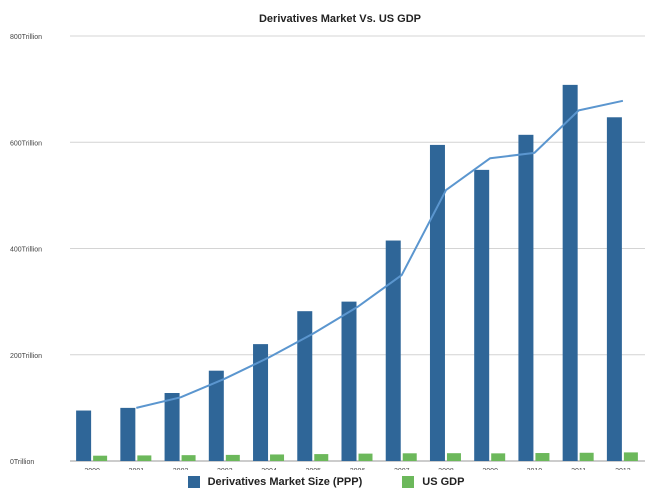  What do you see at coordinates (446, 469) in the screenshot?
I see `x-tick-label: 2008` at bounding box center [446, 469].